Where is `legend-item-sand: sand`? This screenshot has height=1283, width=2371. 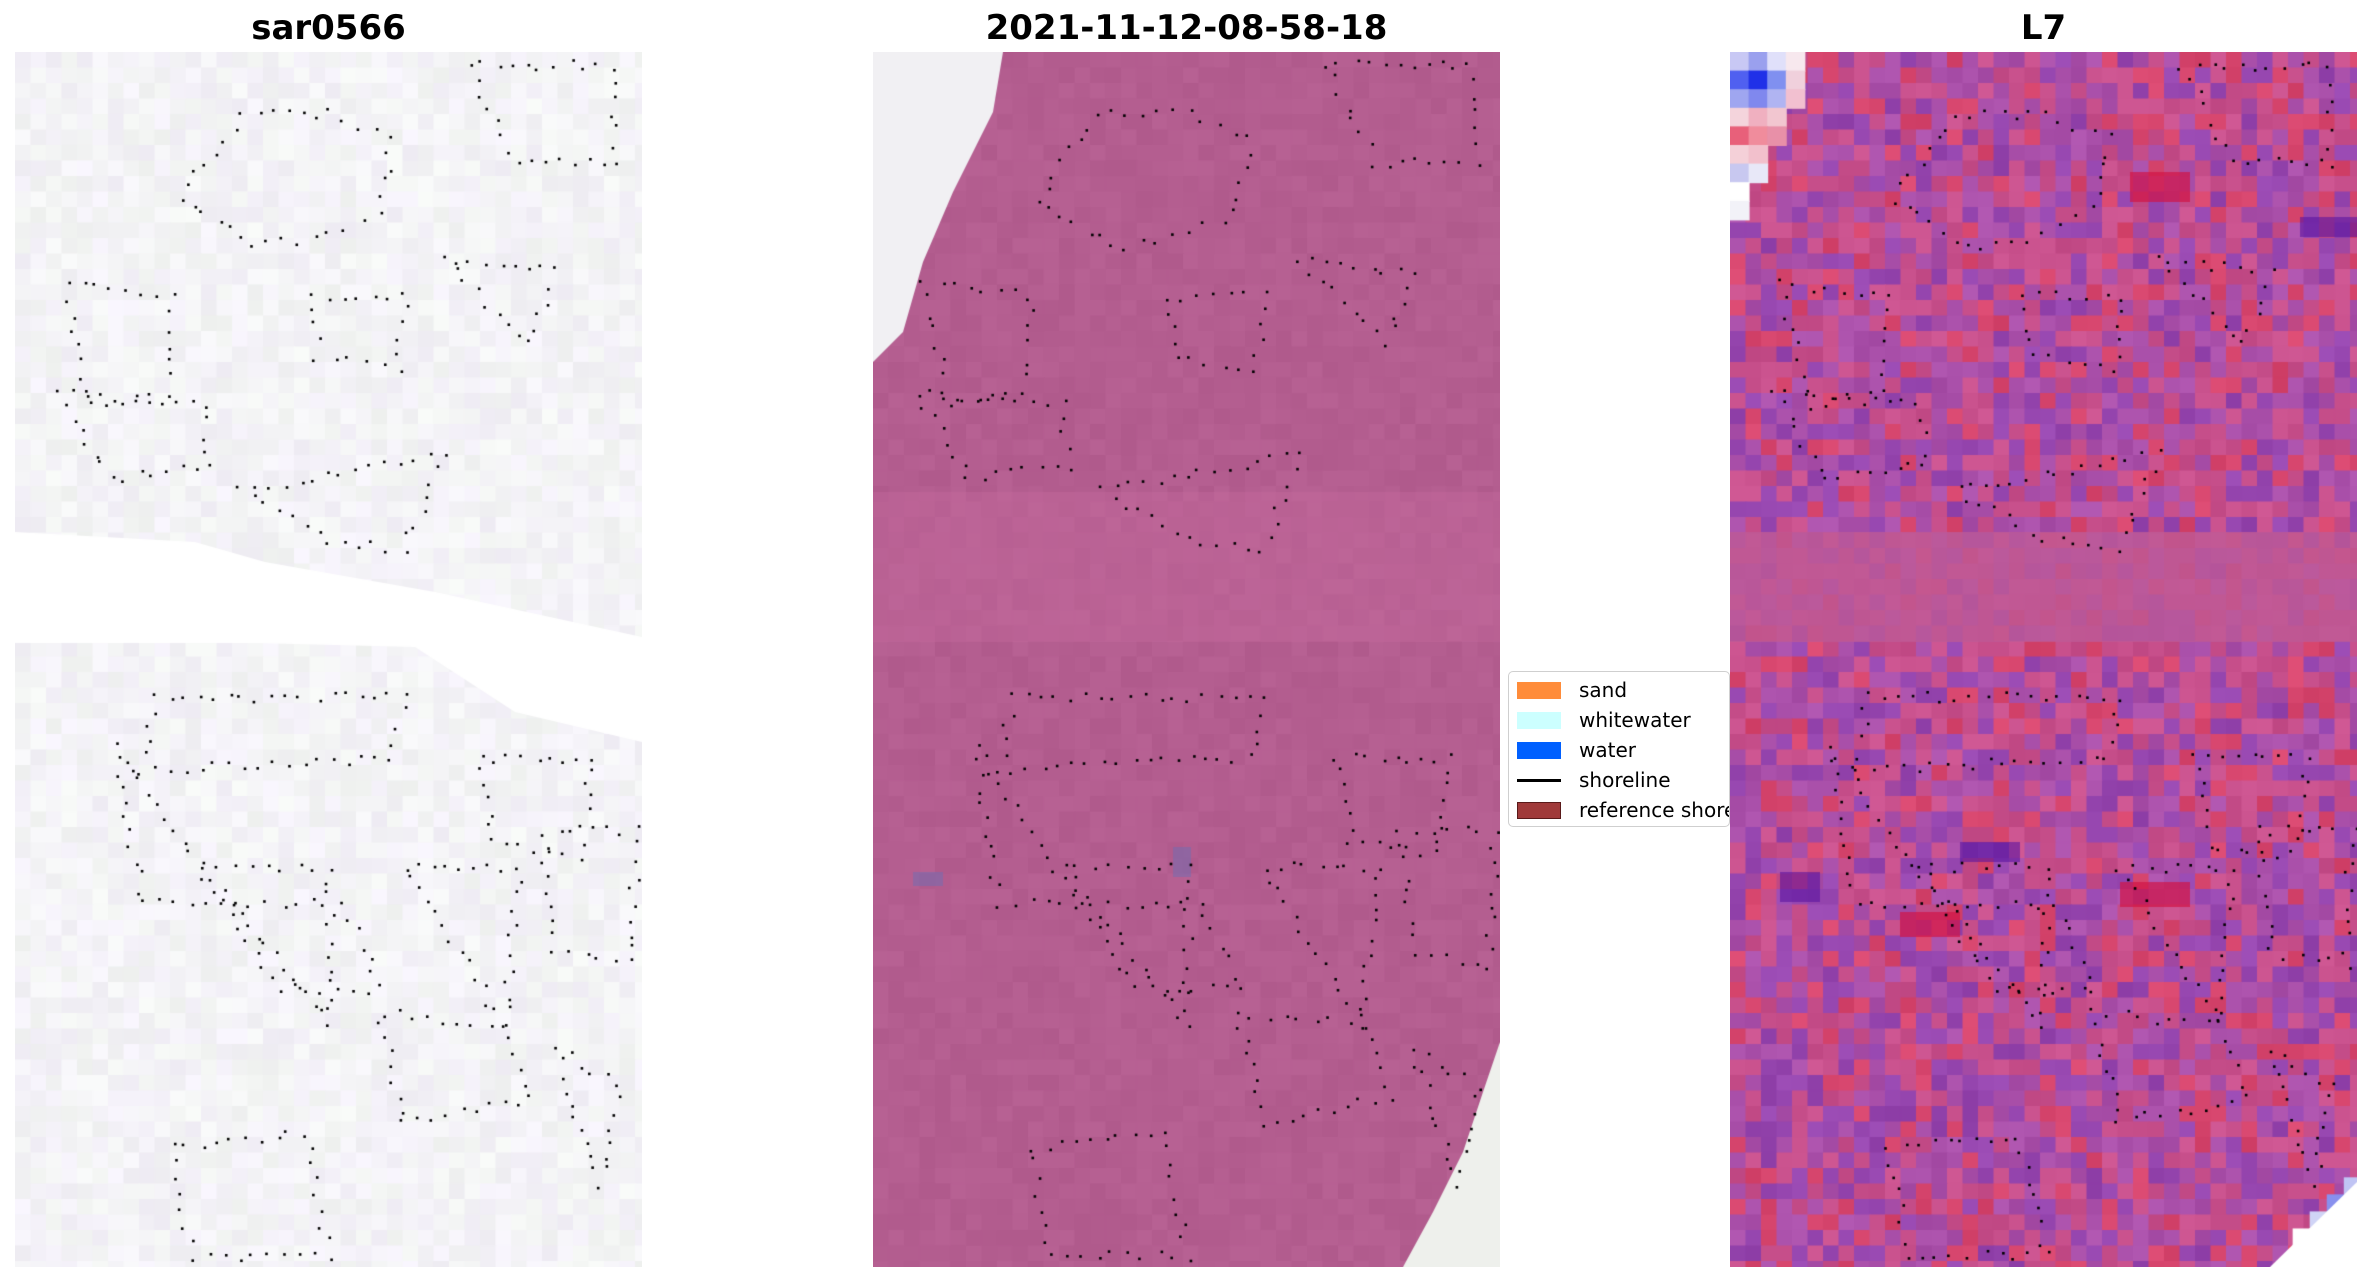 legend-item-sand: sand is located at coordinates (1572, 690).